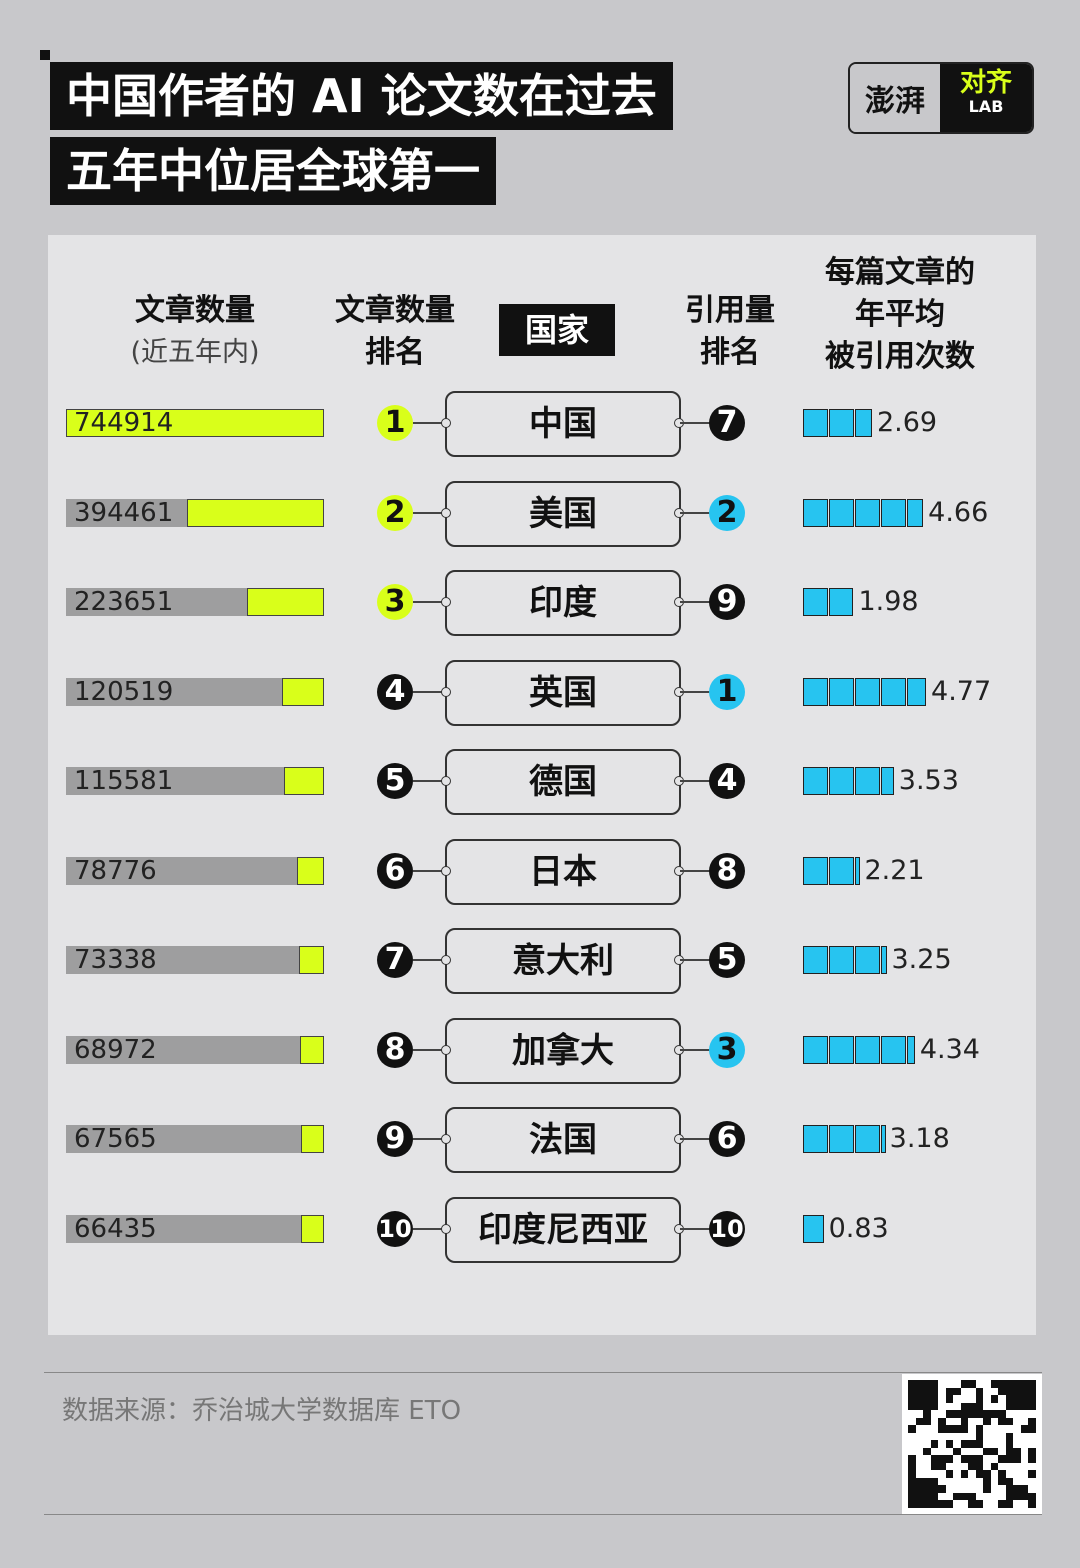 This screenshot has width=1080, height=1568. Describe the element at coordinates (563, 871) in the screenshot. I see `country-box: 日本` at that location.